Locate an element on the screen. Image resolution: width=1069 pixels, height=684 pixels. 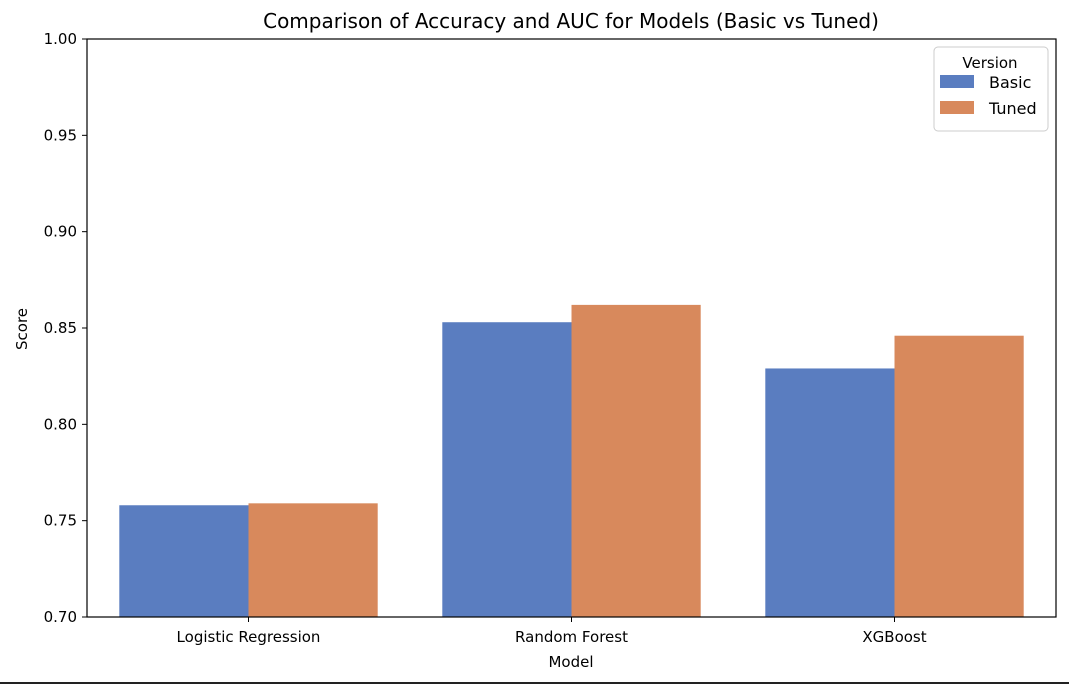
legend-label-basic: Basic is located at coordinates (1010, 82).